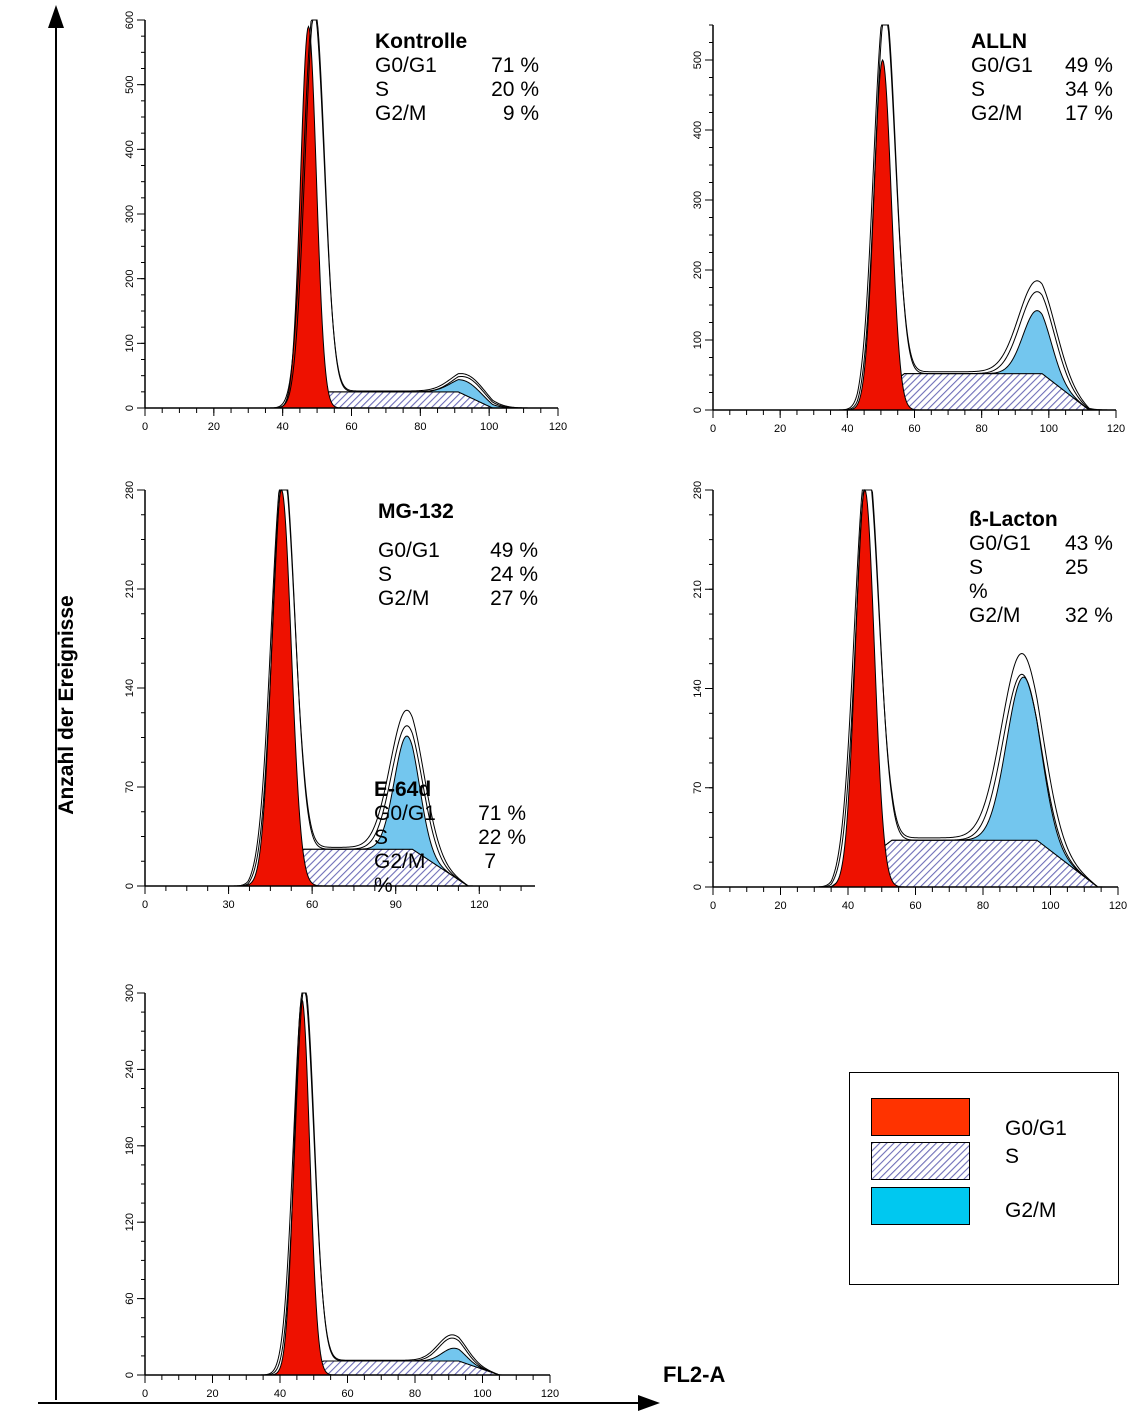  I want to click on s-value: 25, so click(1077, 567).